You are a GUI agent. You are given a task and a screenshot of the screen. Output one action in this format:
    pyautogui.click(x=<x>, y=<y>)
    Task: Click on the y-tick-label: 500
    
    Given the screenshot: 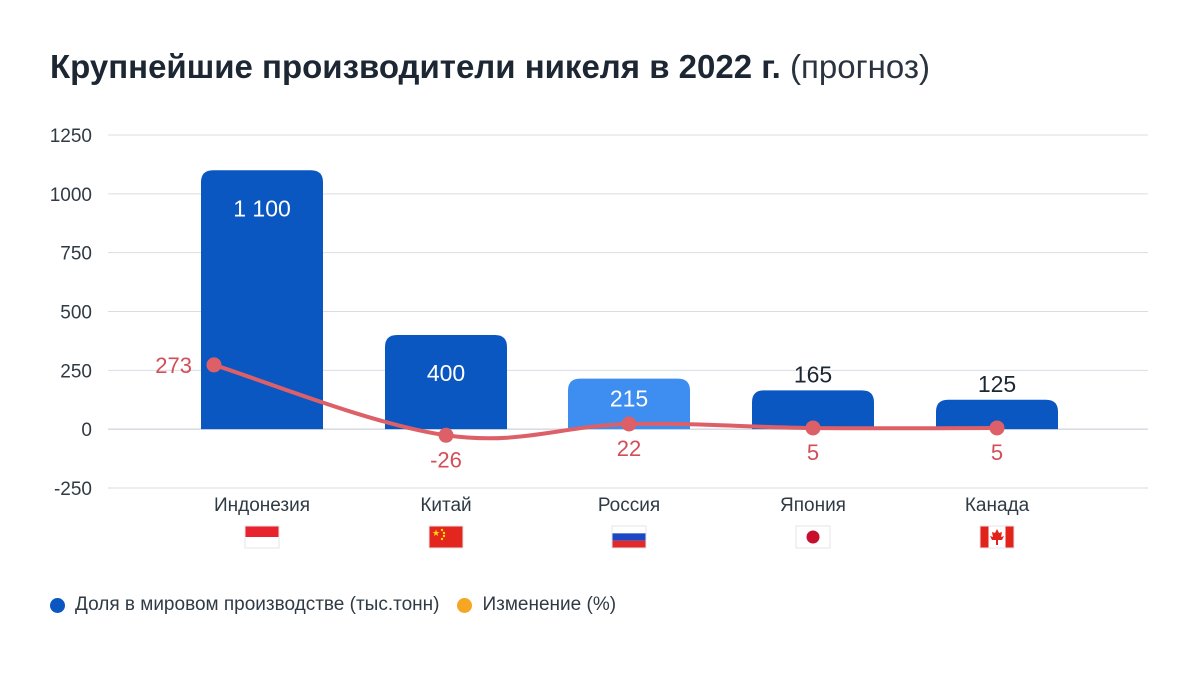 What is the action you would take?
    pyautogui.click(x=76, y=313)
    